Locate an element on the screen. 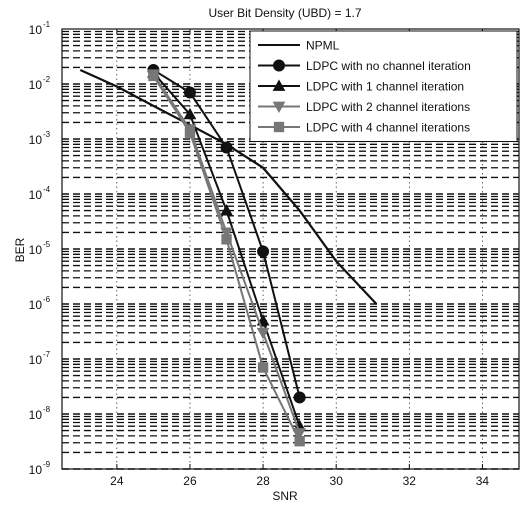 The height and width of the screenshot is (505, 523). y-tick-exponent: -2 is located at coordinates (47, 79).